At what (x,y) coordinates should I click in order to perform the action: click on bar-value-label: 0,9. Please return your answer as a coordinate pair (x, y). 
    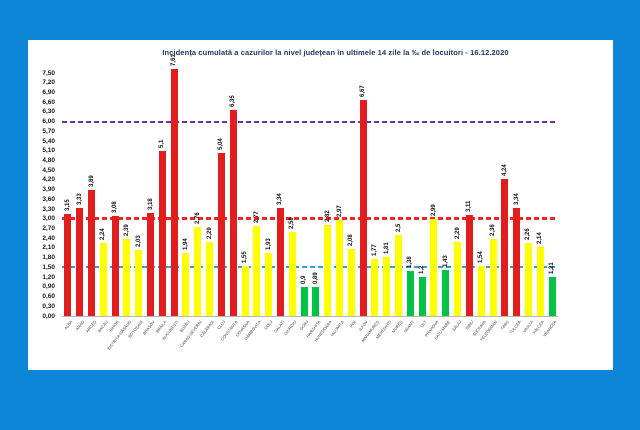
    Looking at the image, I should click on (304, 279).